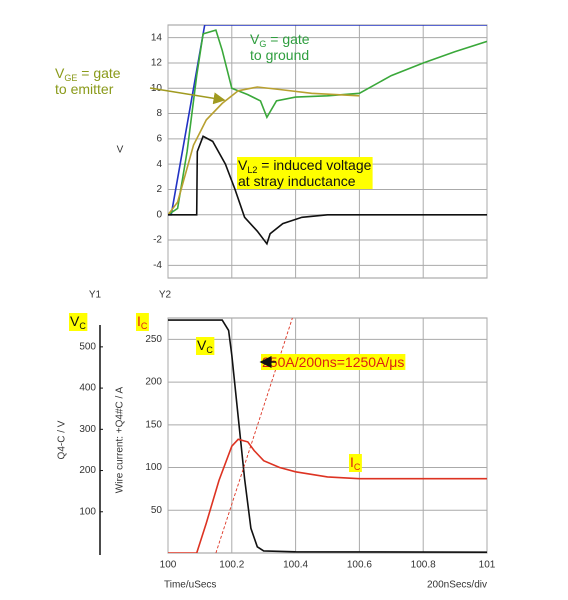  Describe the element at coordinates (190, 585) in the screenshot. I see `x-axis-title: Time/uSecs` at that location.